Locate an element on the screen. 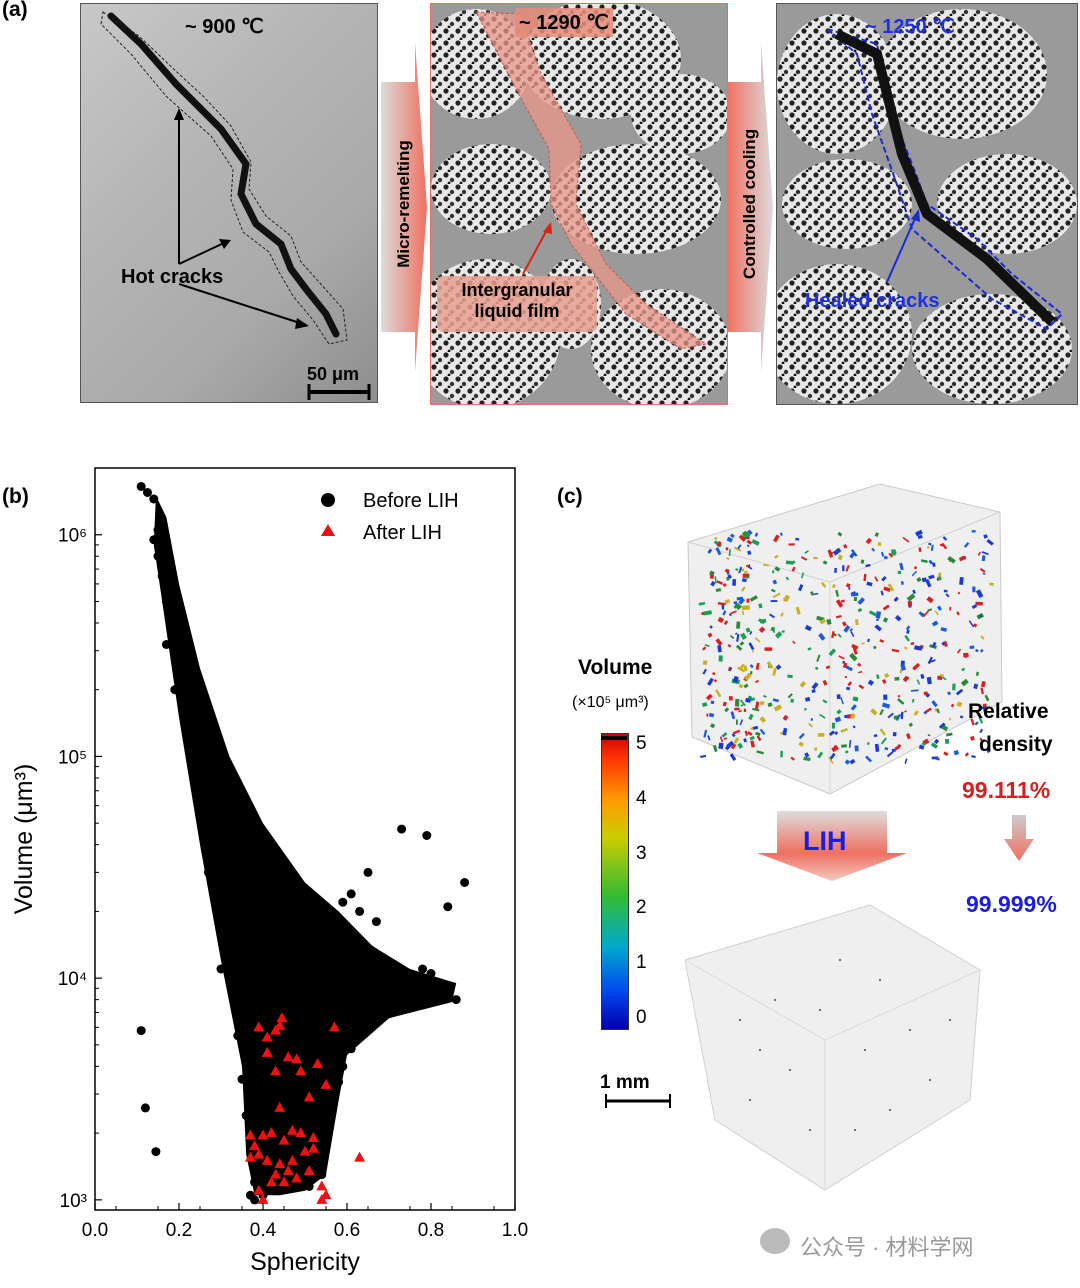  remelting-drawing is located at coordinates (579, 204).